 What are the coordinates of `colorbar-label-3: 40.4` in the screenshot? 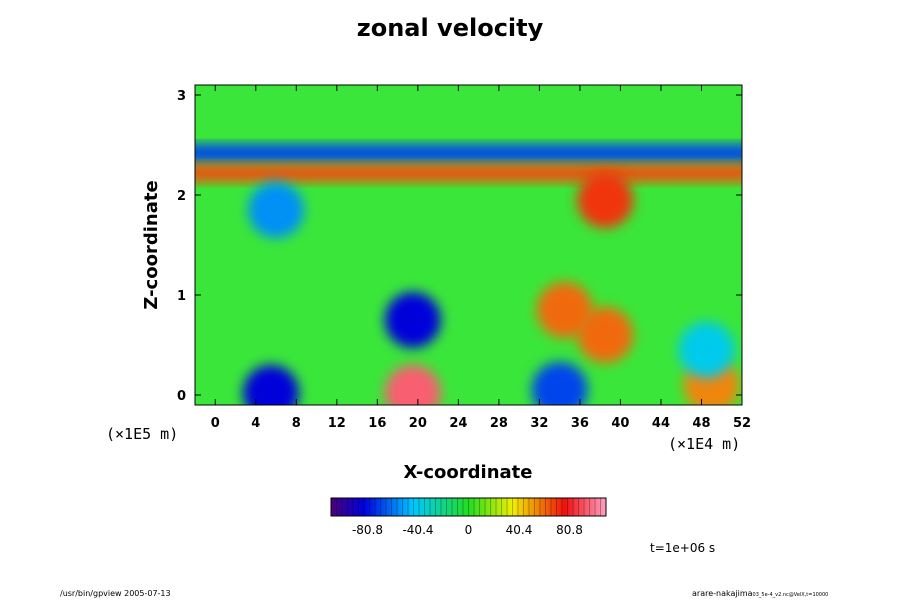 It's located at (519, 530).